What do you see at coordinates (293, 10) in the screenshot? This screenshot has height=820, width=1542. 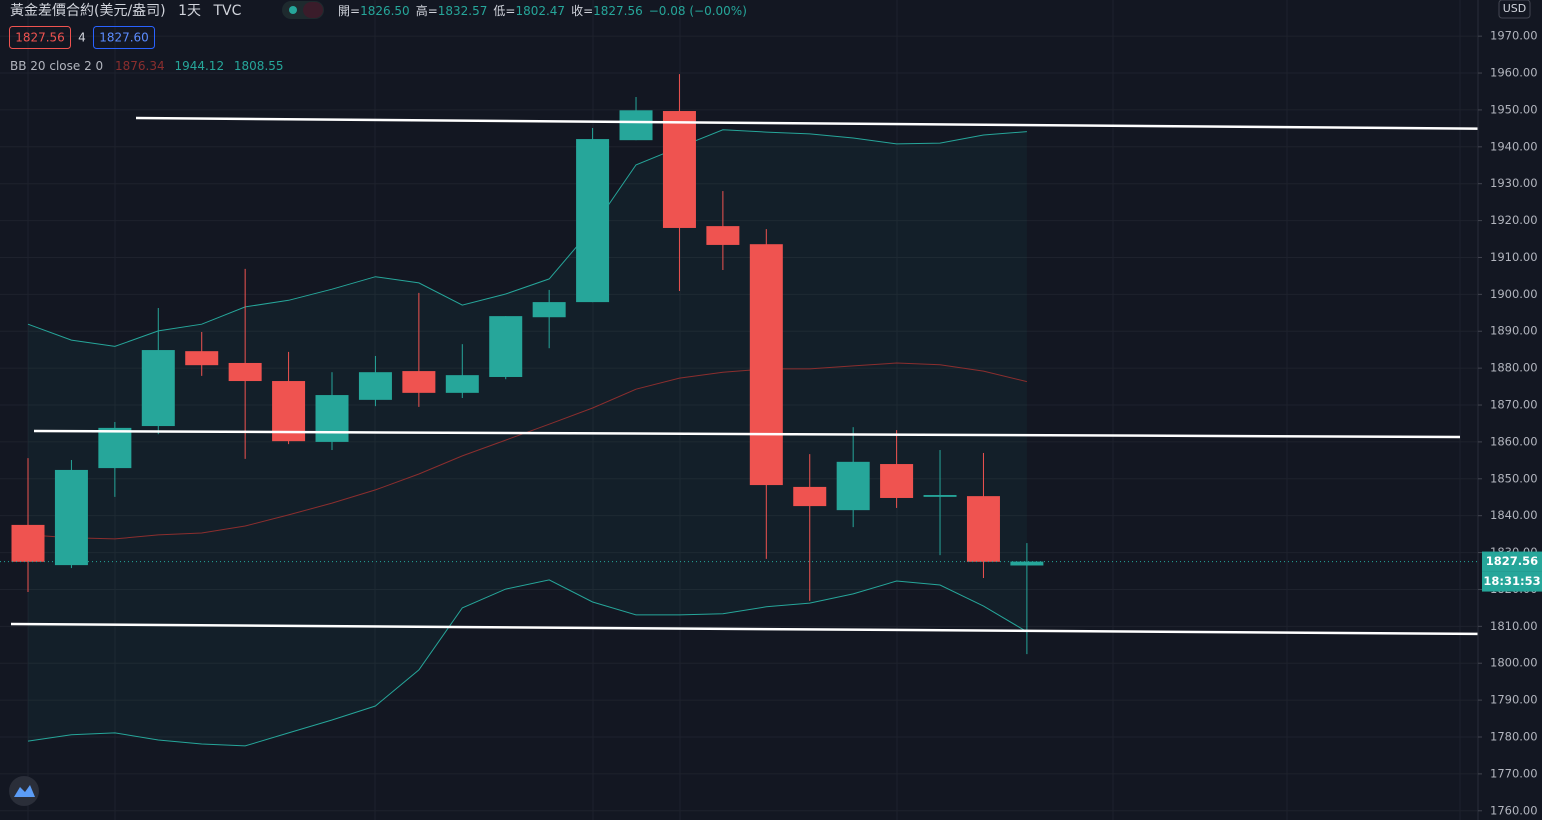 I see `toggle-dot` at bounding box center [293, 10].